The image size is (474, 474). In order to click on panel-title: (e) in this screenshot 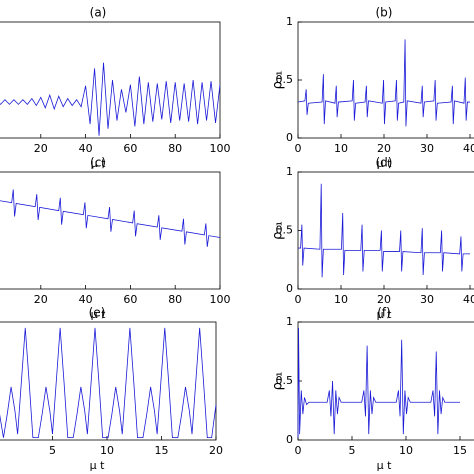, I will do `click(97, 313)`.